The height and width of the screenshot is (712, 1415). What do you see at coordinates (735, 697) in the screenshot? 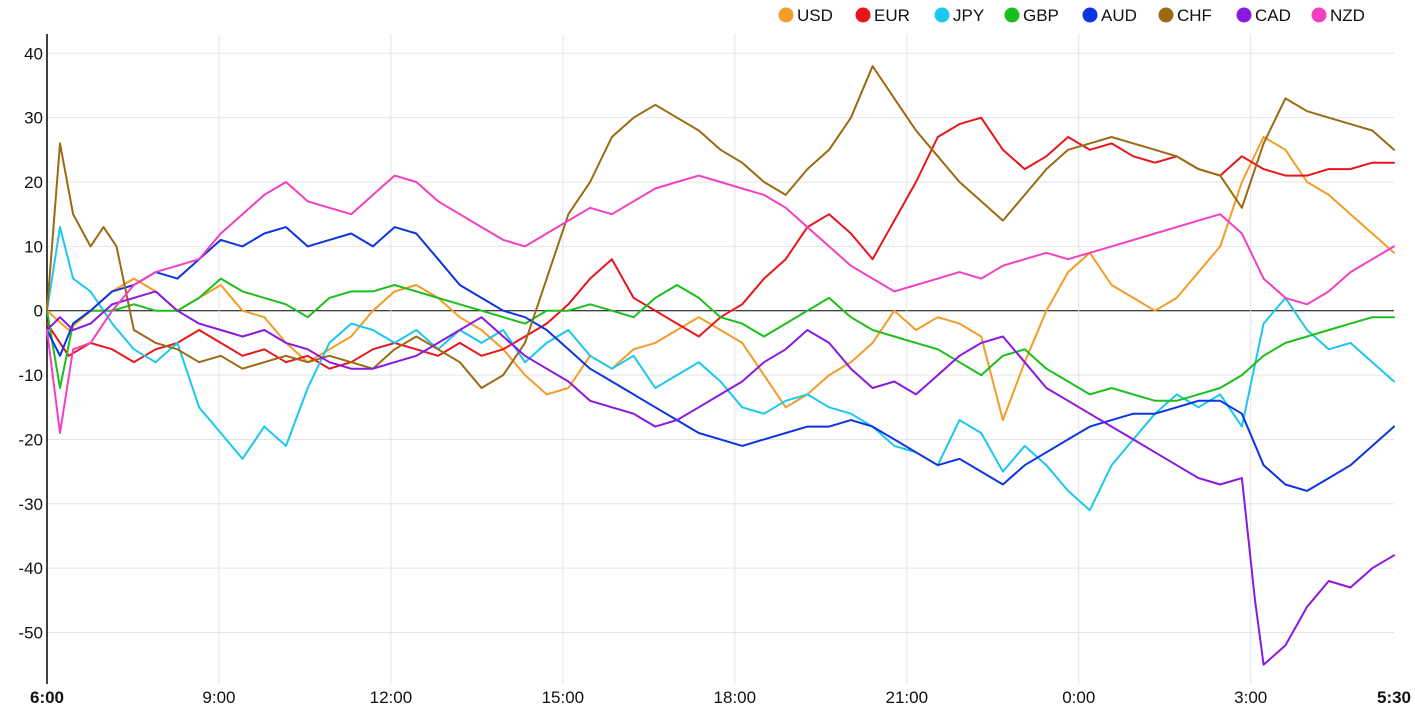
I see `x-tick-label: 18:00` at bounding box center [735, 697].